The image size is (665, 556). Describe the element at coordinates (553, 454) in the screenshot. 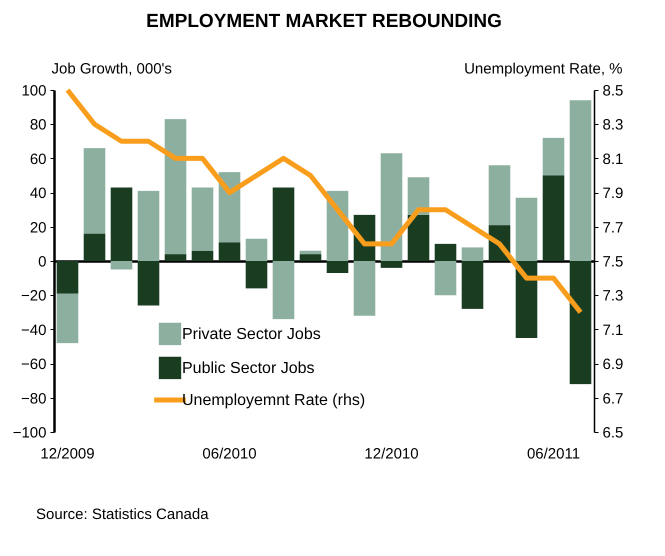

I see `x-tick-label: 06/2011` at that location.